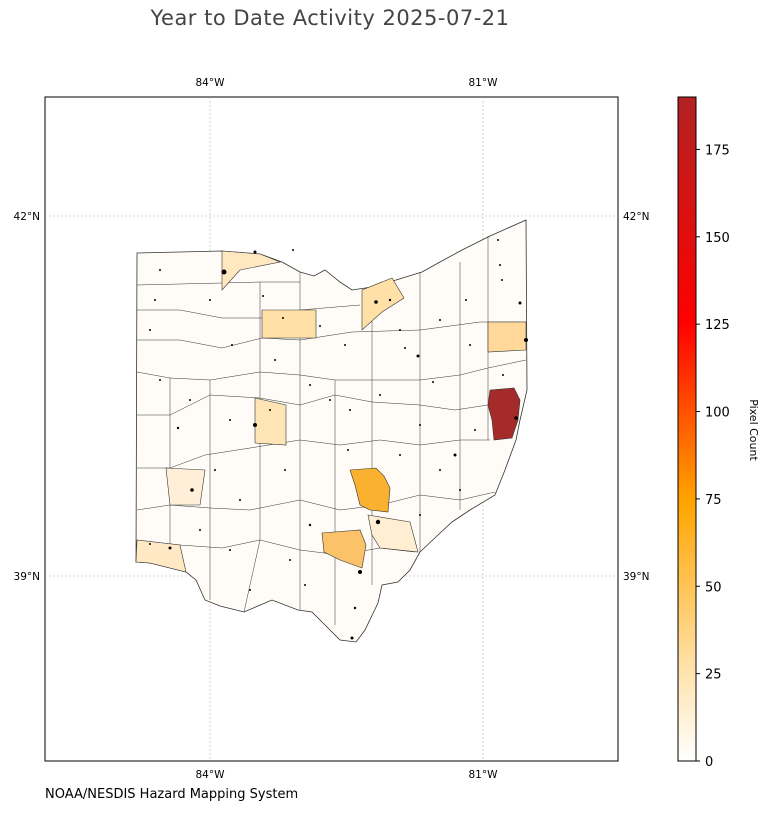 The image size is (769, 813). I want to click on colorbar-tick-label: 125, so click(717, 325).